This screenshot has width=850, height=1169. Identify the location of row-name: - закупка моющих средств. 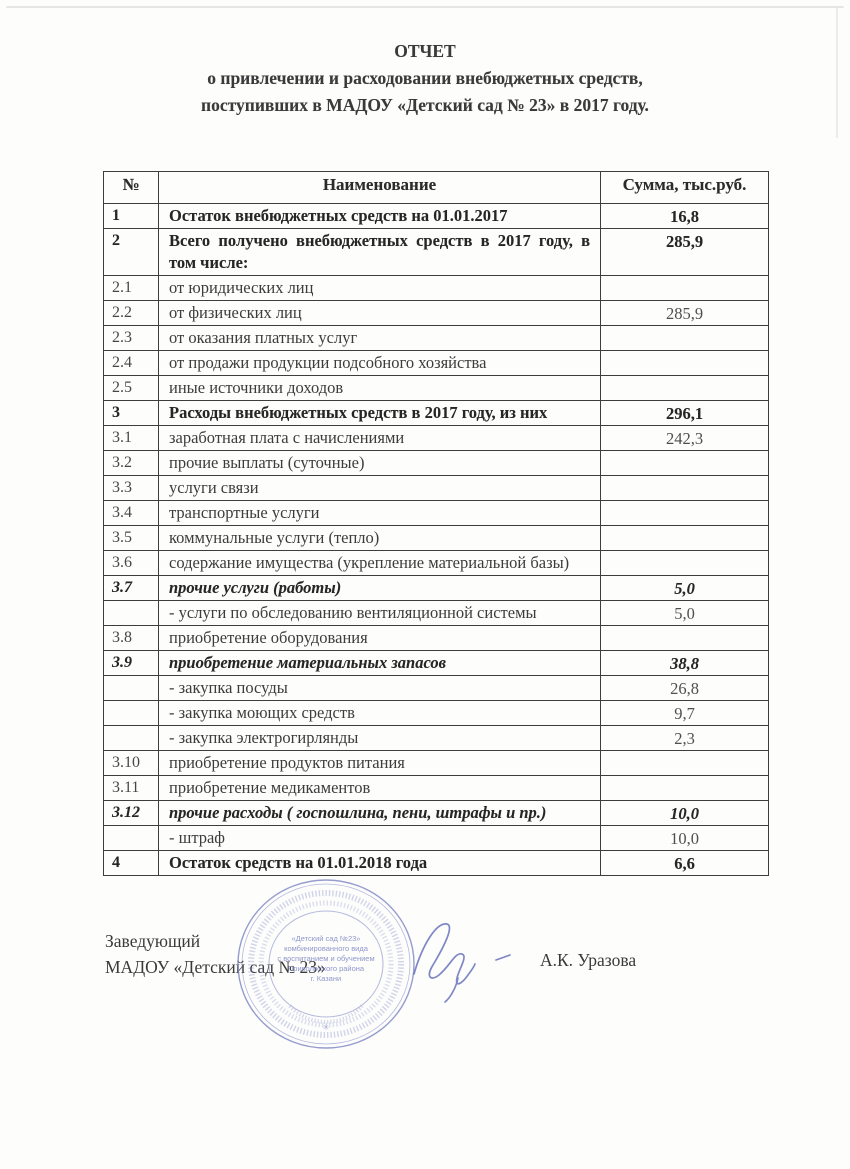
(379, 713).